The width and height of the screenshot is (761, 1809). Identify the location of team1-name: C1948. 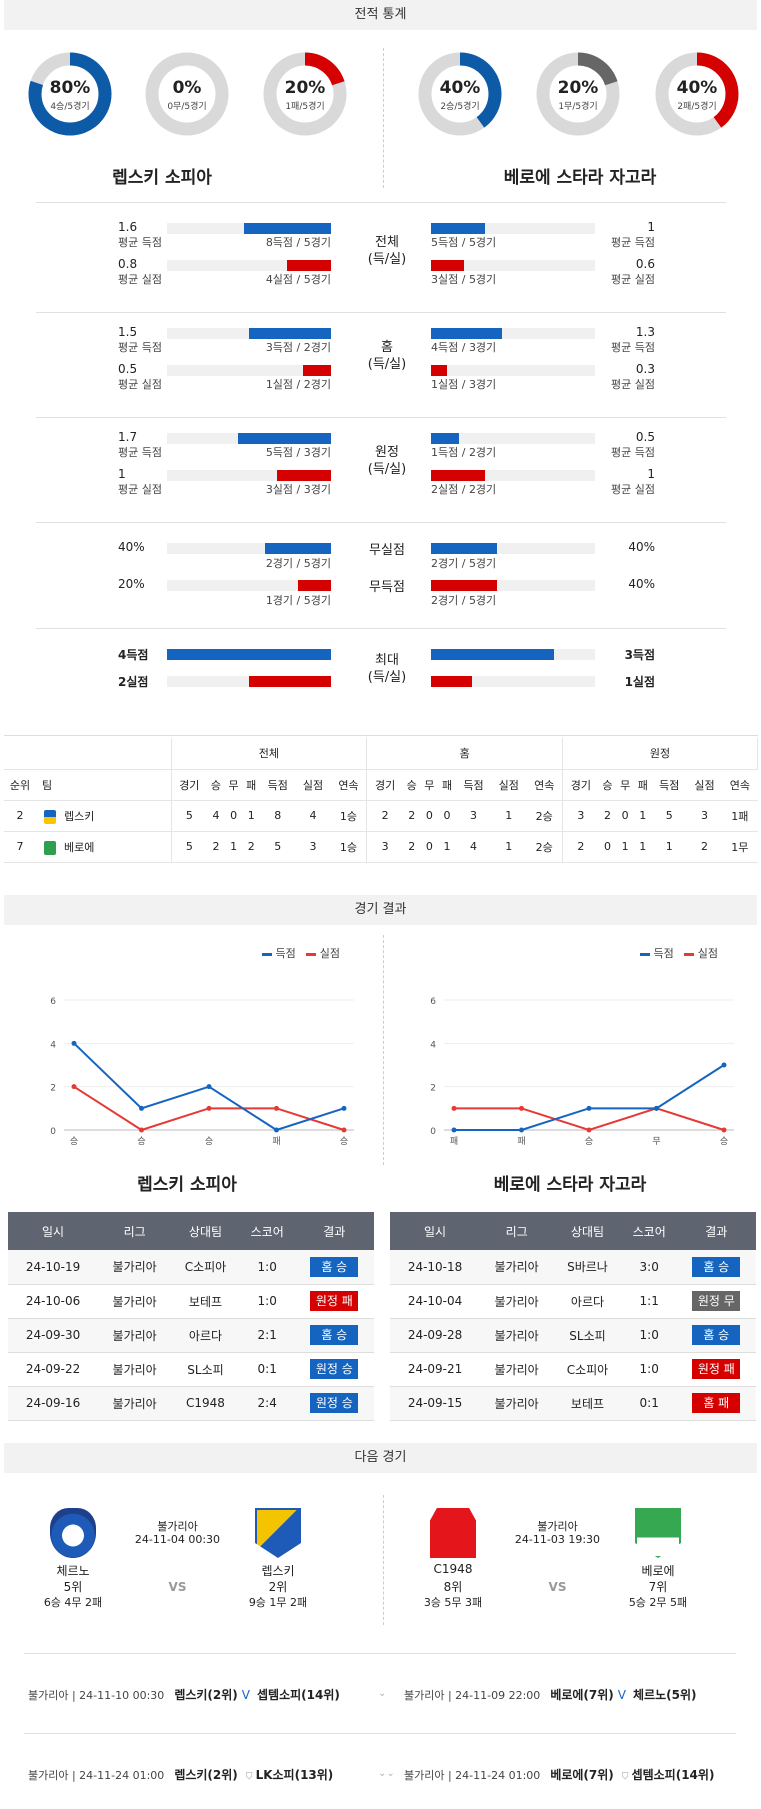
(453, 1569).